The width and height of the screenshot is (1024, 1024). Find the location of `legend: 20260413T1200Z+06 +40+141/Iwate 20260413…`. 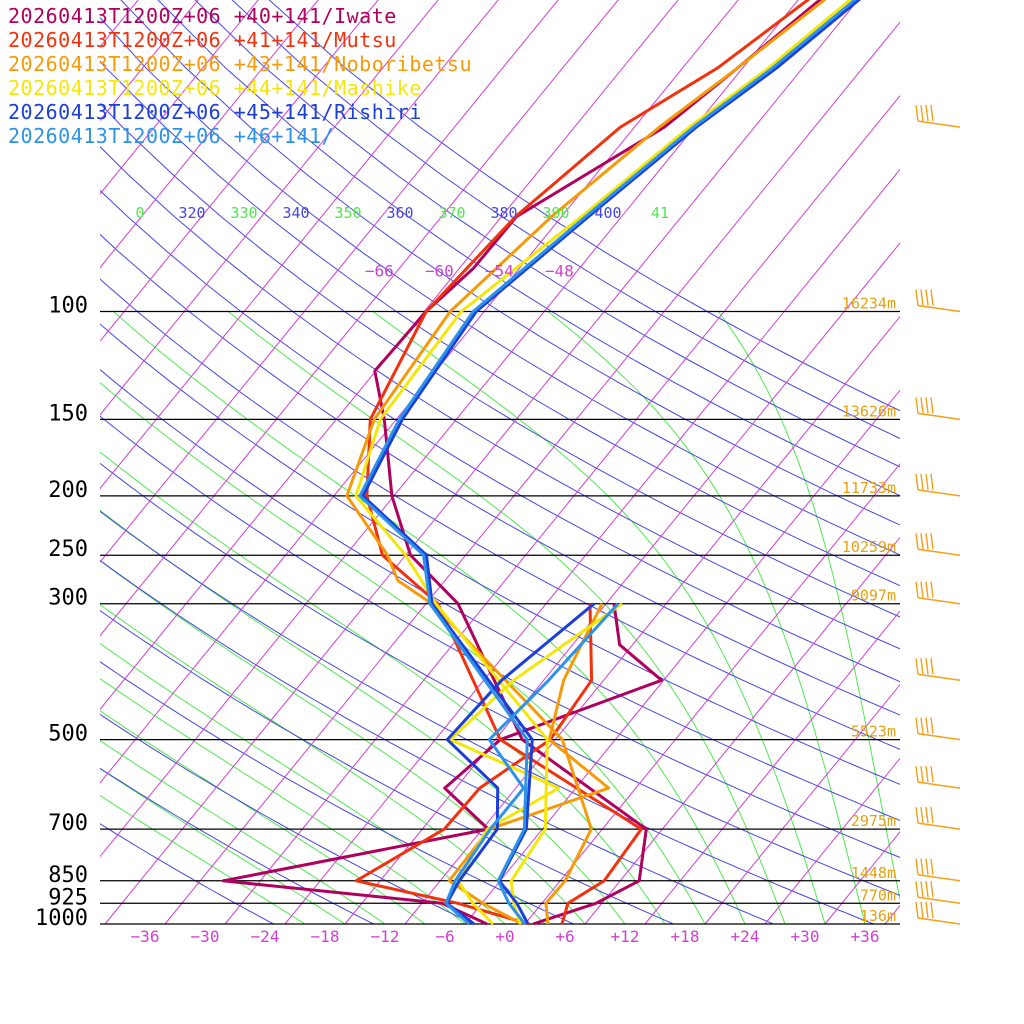

legend: 20260413T1200Z+06 +40+141/Iwate 20260413… is located at coordinates (240, 76).